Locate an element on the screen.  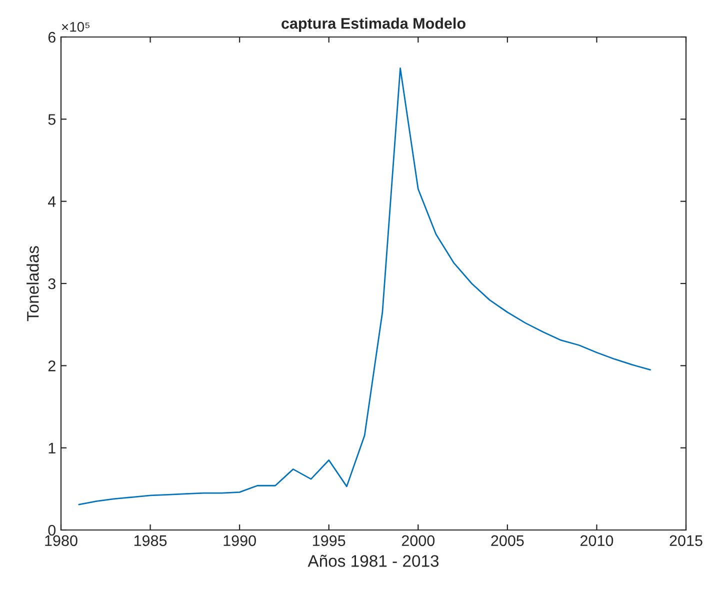
x-tick-label: 1995 is located at coordinates (329, 540).